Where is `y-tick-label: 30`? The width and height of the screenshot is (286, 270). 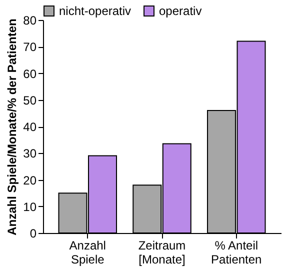
y-tick-label: 30 is located at coordinates (30, 153).